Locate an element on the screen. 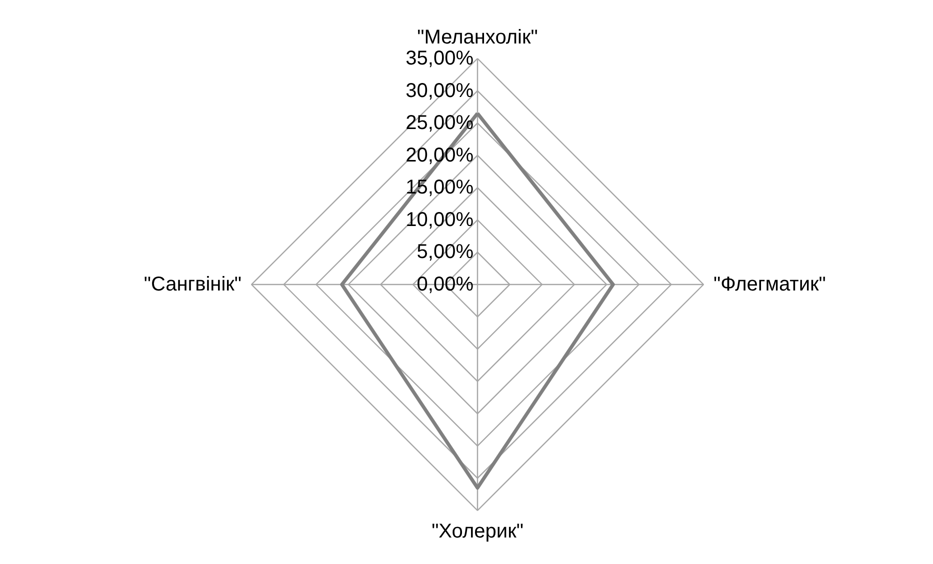  y-tick-label: 25,00% is located at coordinates (440, 123).